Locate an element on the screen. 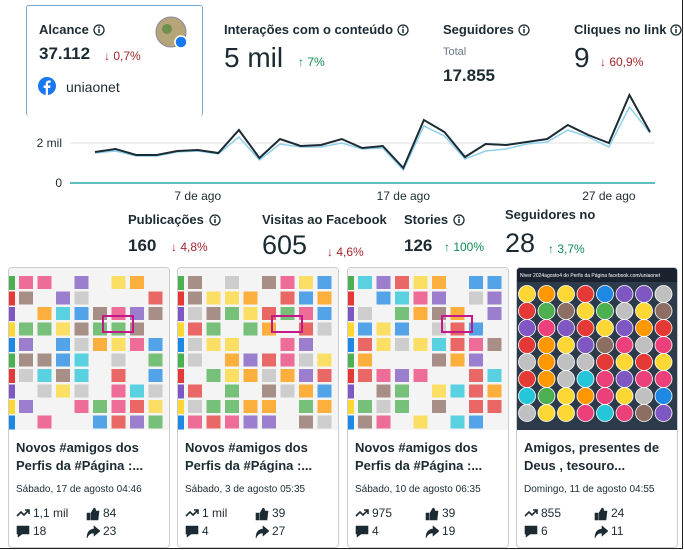  page-avatar is located at coordinates (171, 32).